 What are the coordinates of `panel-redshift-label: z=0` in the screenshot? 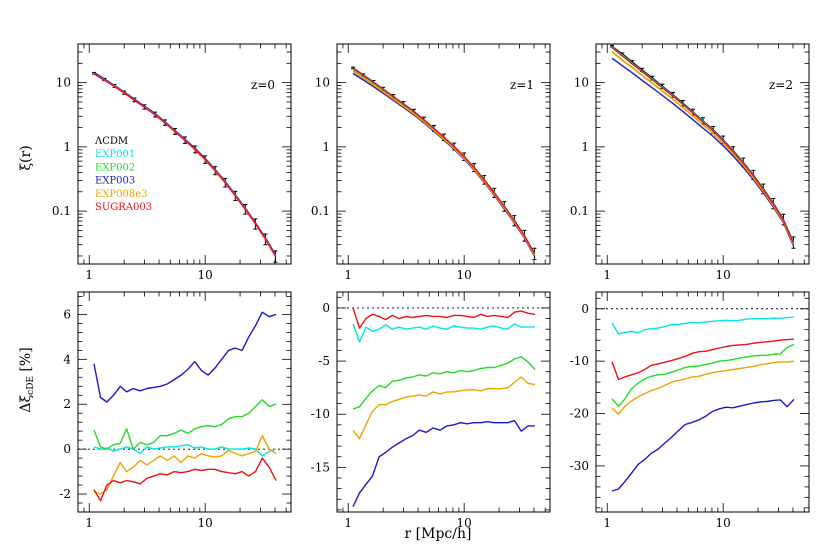 It's located at (263, 85).